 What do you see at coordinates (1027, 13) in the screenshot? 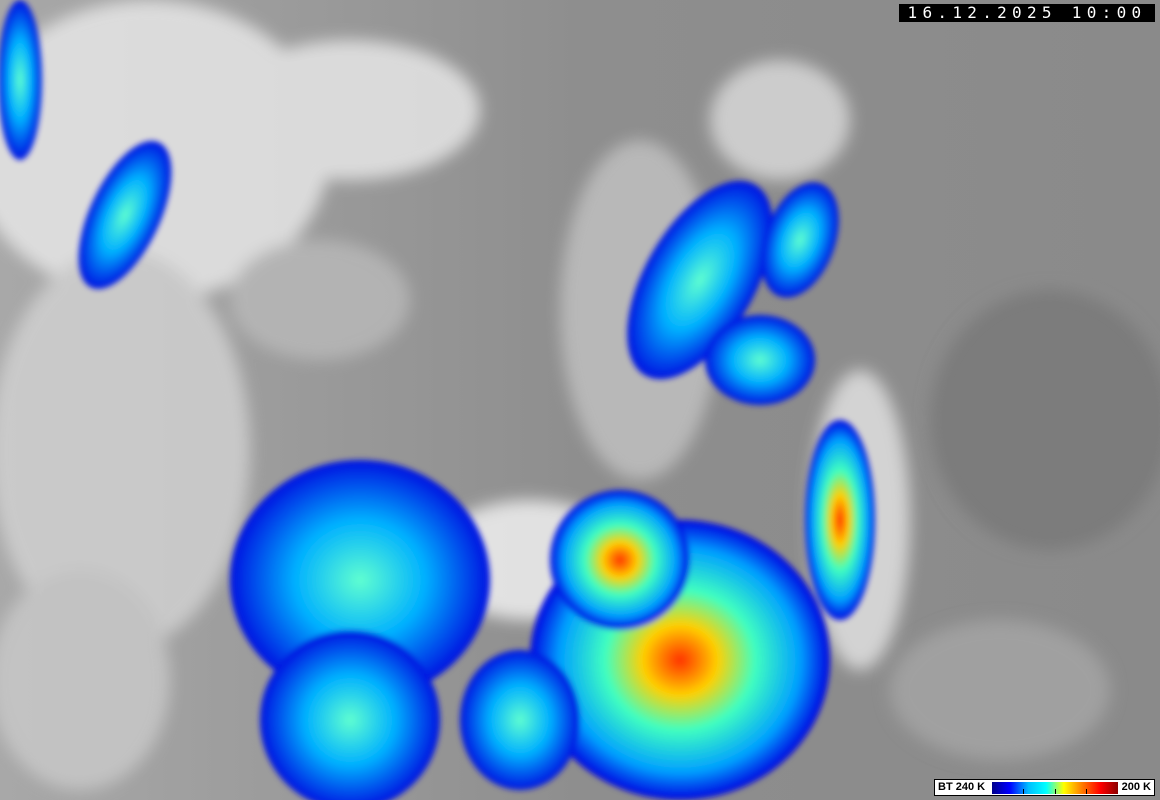
I see `timestamp-label: 16.12.2025 10:00` at bounding box center [1027, 13].